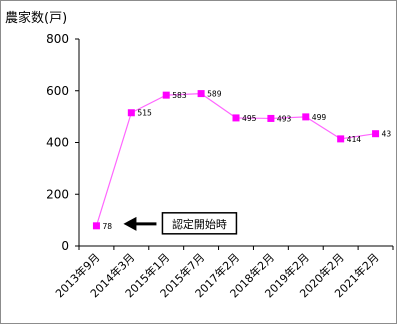 The height and width of the screenshot is (325, 397). Describe the element at coordinates (57, 91) in the screenshot. I see `y-tick-label: 600` at that location.